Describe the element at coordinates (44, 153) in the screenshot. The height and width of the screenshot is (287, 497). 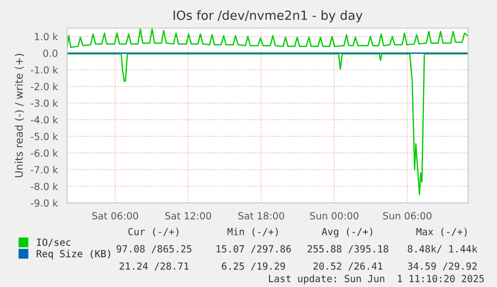
I see `y-tick-label: -6.0 k` at that location.